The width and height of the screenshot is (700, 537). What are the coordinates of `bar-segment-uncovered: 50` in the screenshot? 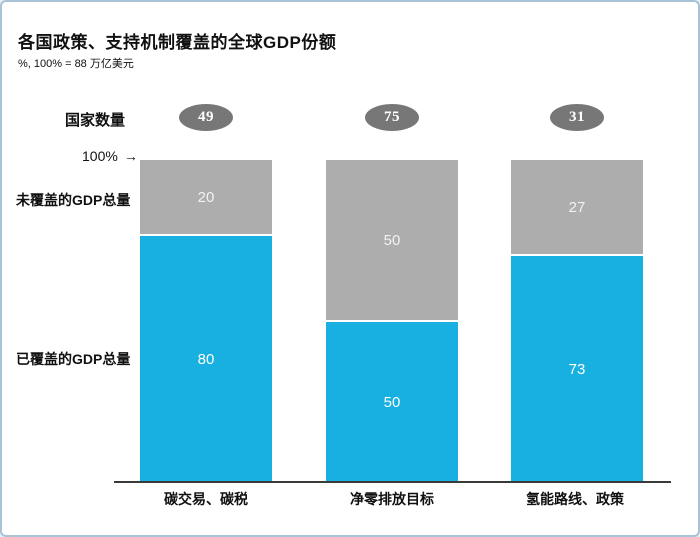 It's located at (392, 240).